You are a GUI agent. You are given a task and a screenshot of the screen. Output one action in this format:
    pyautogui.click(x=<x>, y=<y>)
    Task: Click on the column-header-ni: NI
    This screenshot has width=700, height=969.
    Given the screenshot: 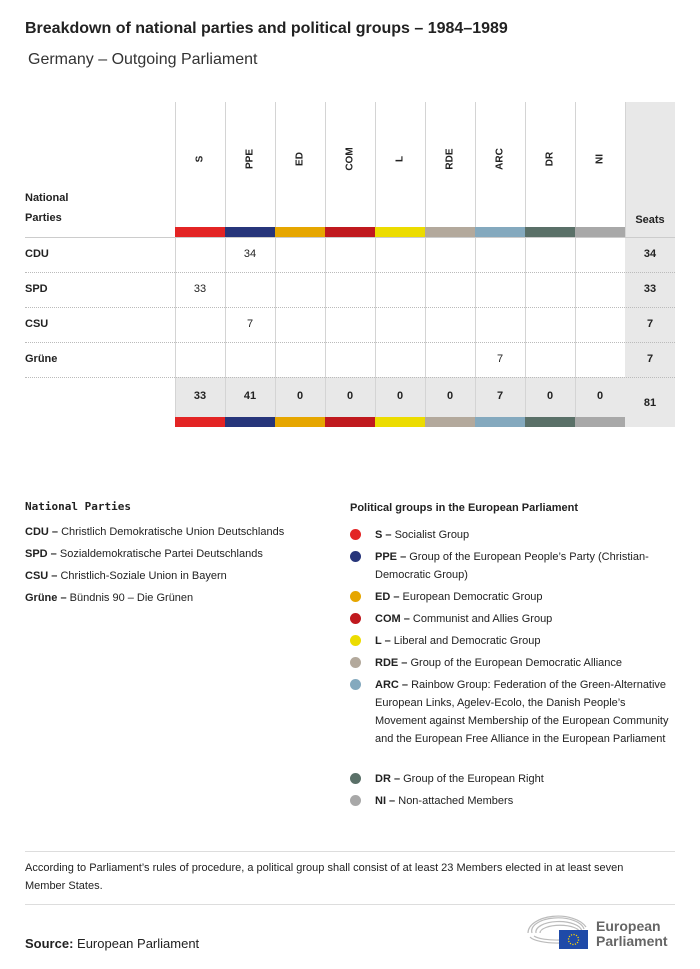 What is the action you would take?
    pyautogui.click(x=600, y=164)
    